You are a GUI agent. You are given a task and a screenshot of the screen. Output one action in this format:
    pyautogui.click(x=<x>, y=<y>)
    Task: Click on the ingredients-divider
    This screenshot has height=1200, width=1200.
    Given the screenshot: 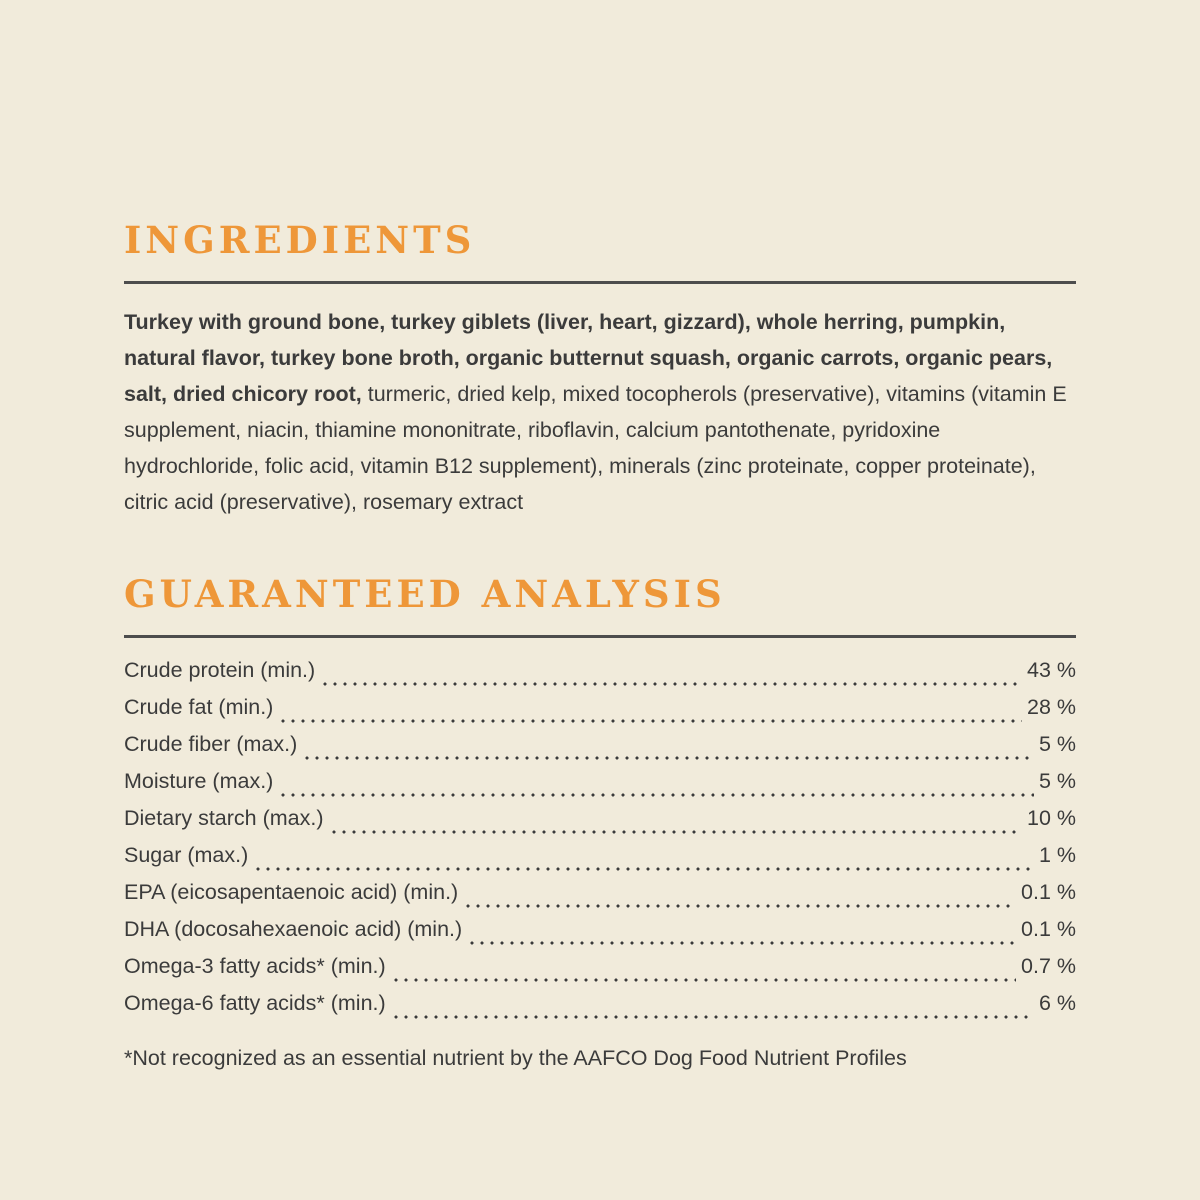 What is the action you would take?
    pyautogui.click(x=600, y=282)
    